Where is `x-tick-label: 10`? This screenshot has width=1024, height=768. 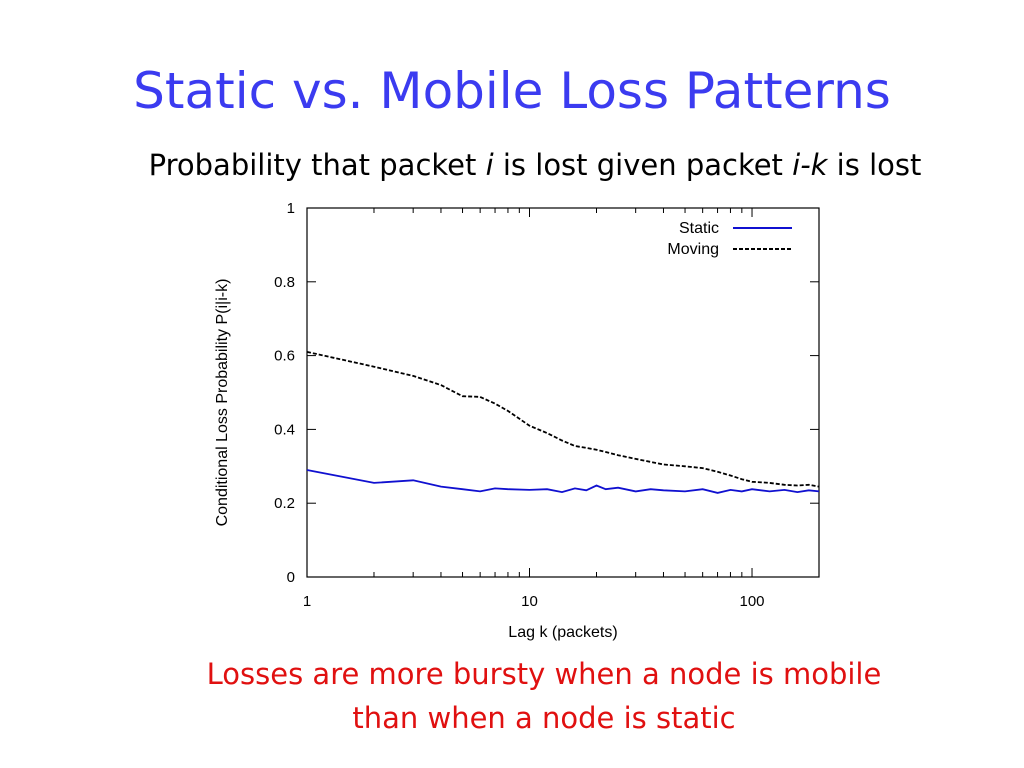
x-tick-label: 10 is located at coordinates (529, 601).